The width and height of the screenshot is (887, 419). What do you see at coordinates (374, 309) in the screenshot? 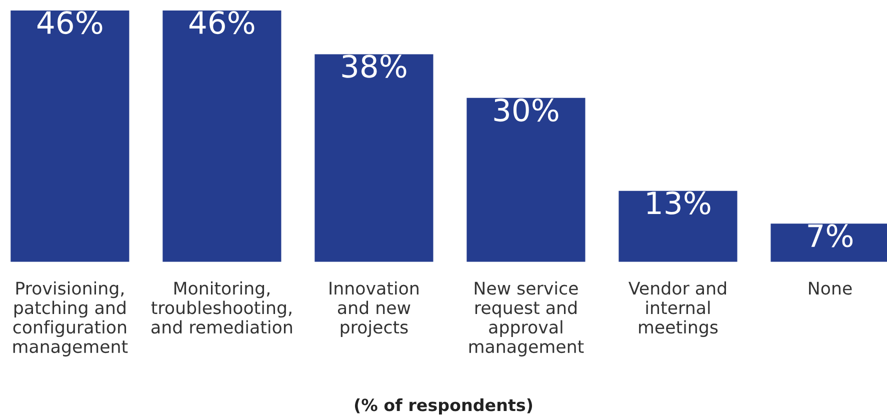
I see `x-tick-label: Innovation and new projects` at bounding box center [374, 309].